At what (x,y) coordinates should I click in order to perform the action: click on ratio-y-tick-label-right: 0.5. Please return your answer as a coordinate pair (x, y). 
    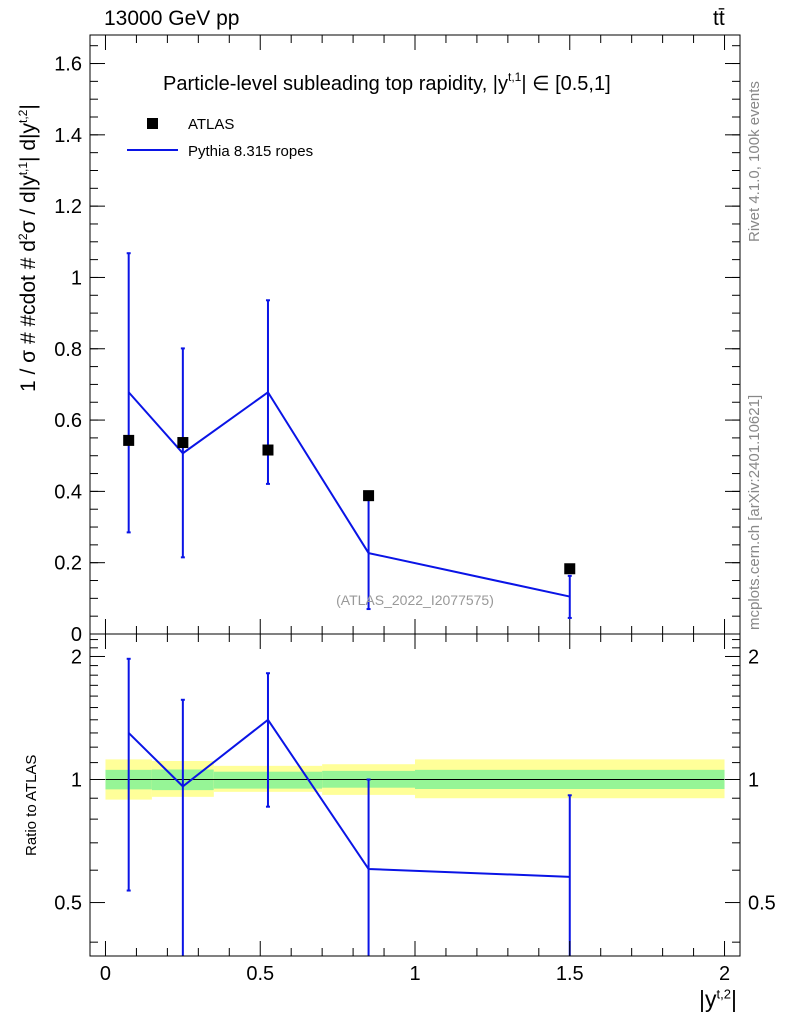
    Looking at the image, I should click on (762, 904).